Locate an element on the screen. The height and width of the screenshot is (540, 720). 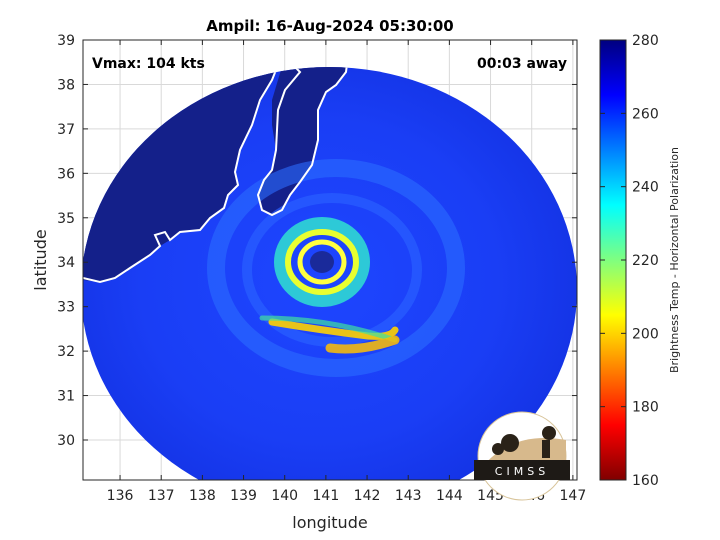
x-tick-label: 147 is located at coordinates (573, 496).